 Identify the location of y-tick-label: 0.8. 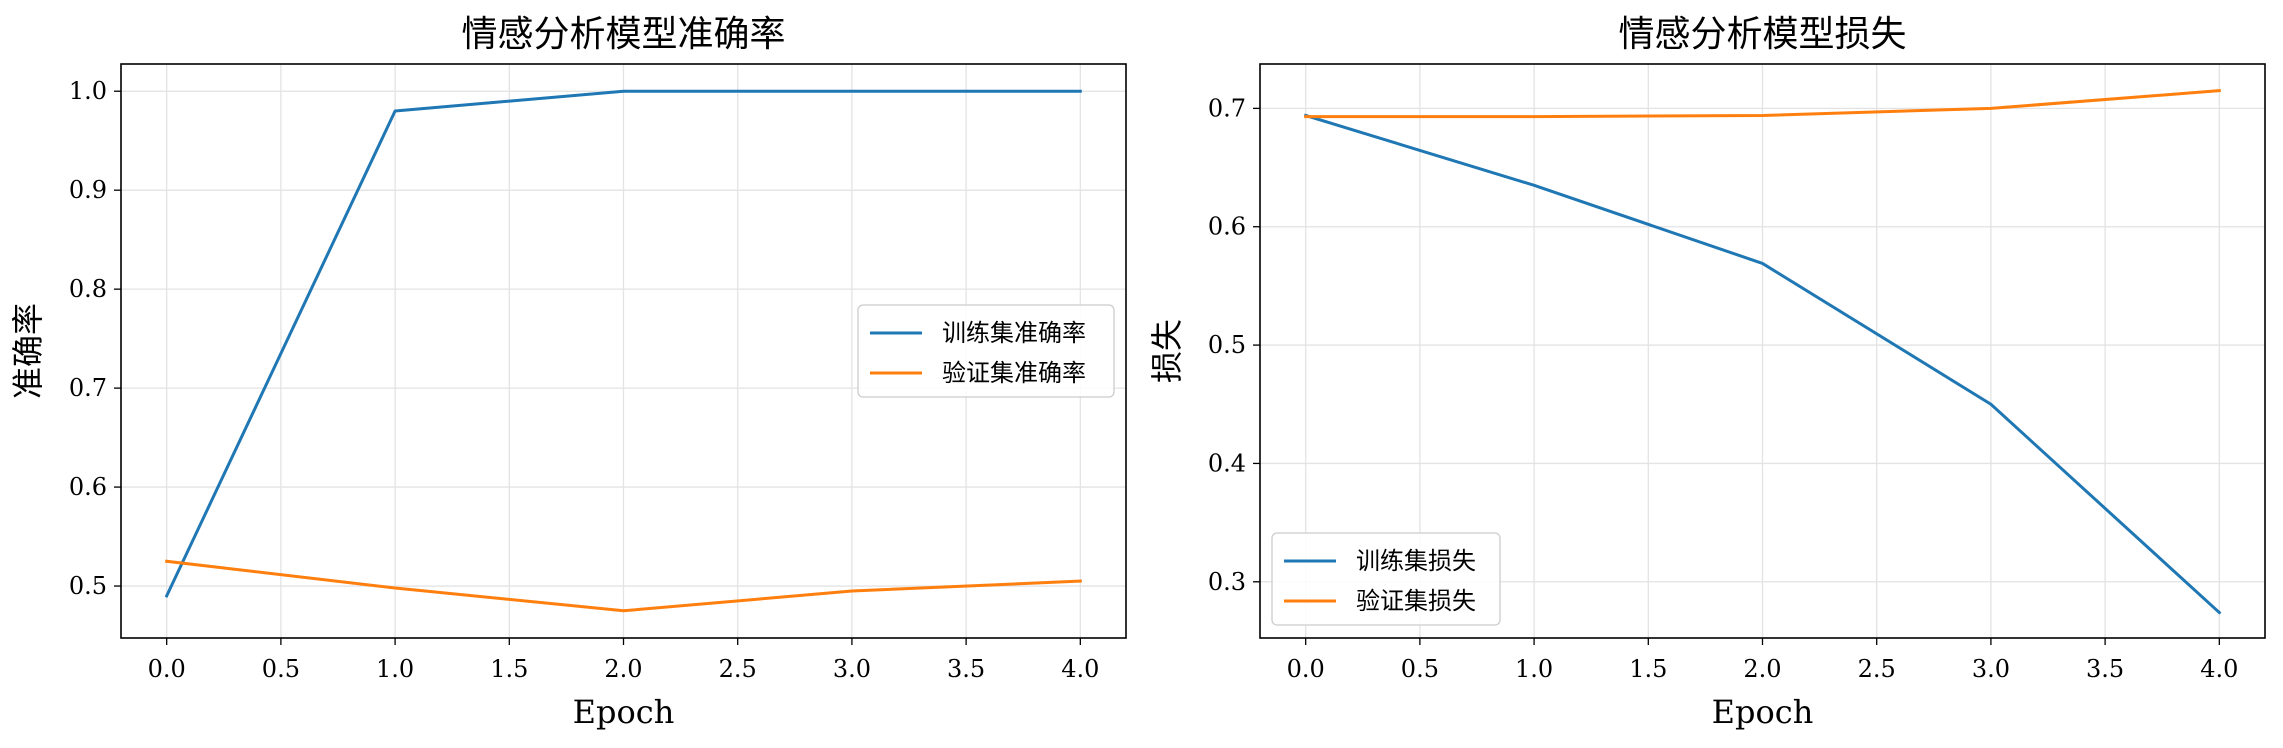
(88, 289).